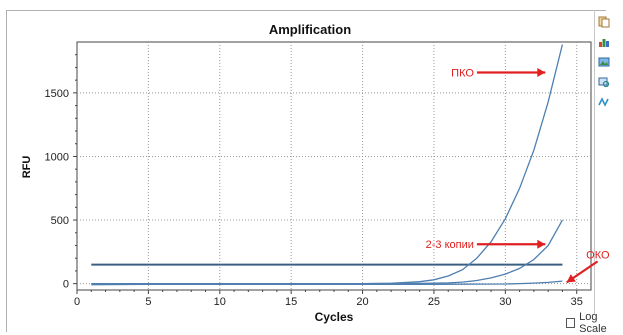 The height and width of the screenshot is (335, 623). What do you see at coordinates (220, 302) in the screenshot?
I see `x-tick-label: 10` at bounding box center [220, 302].